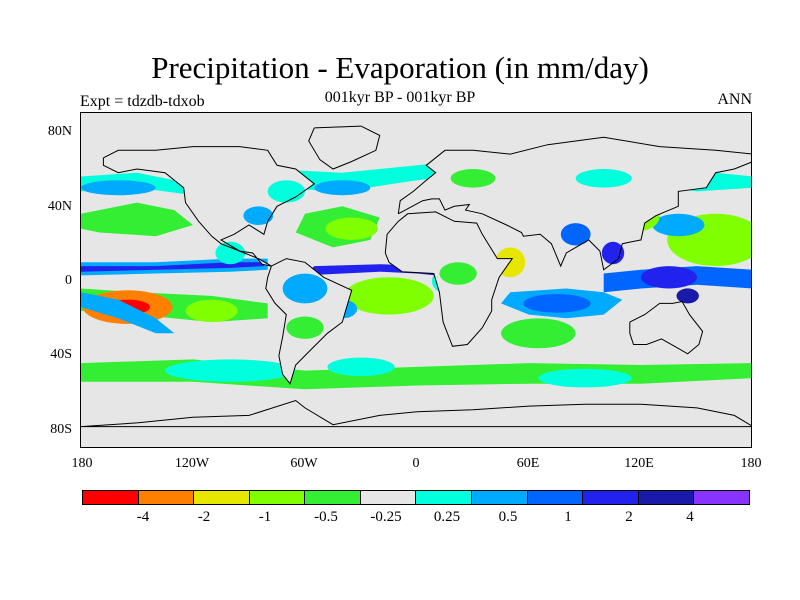 This screenshot has width=800, height=600. Describe the element at coordinates (265, 517) in the screenshot. I see `colorbar-label: -1` at that location.